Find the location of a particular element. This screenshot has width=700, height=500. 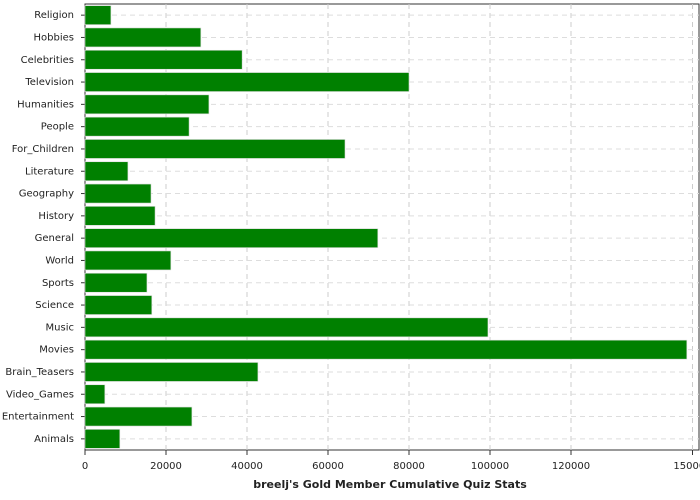

y-tick-label: Hobbies is located at coordinates (54, 37).